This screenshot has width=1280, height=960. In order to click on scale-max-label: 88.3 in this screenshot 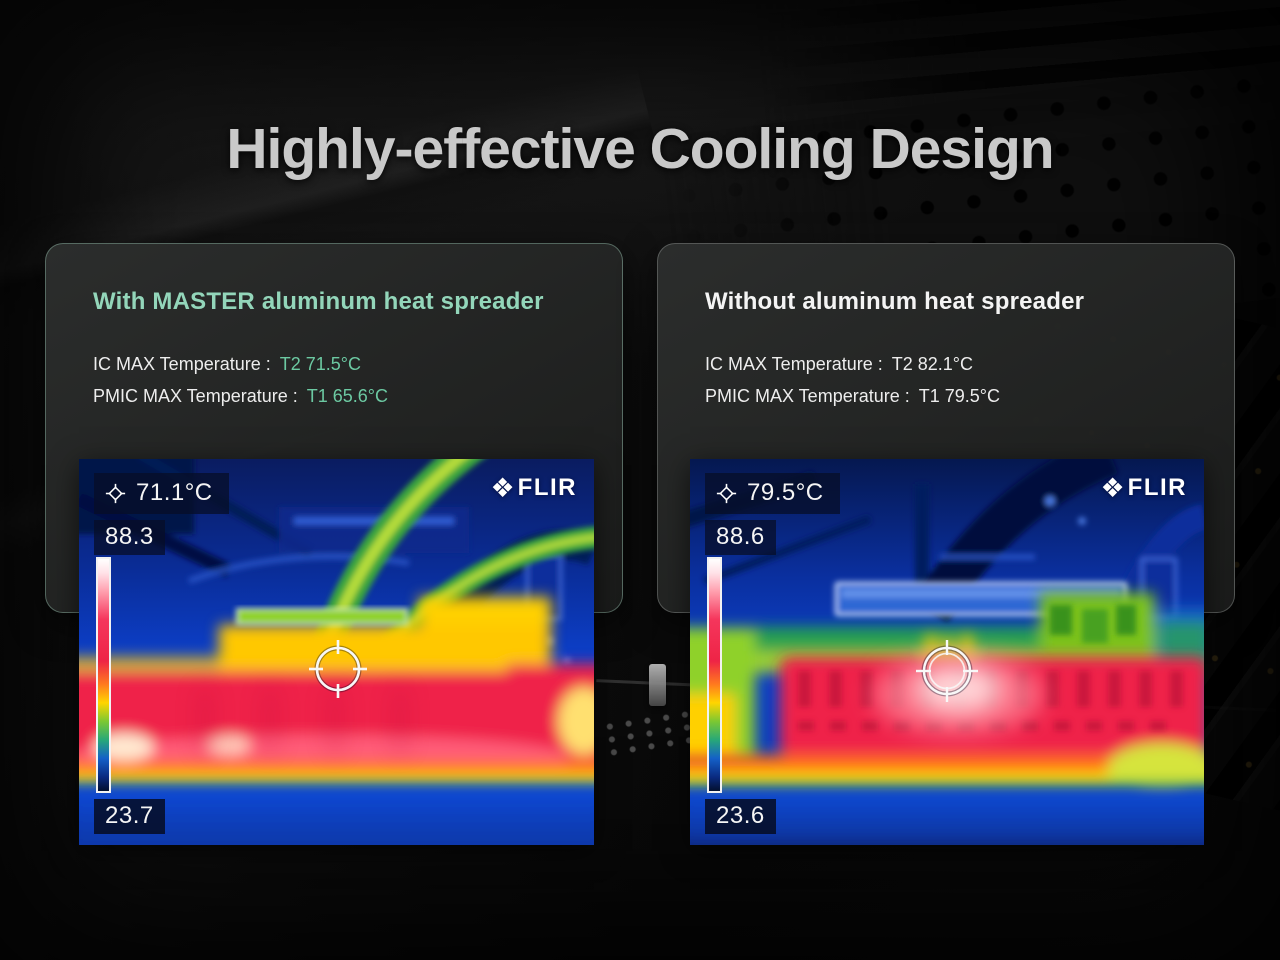, I will do `click(129, 537)`.